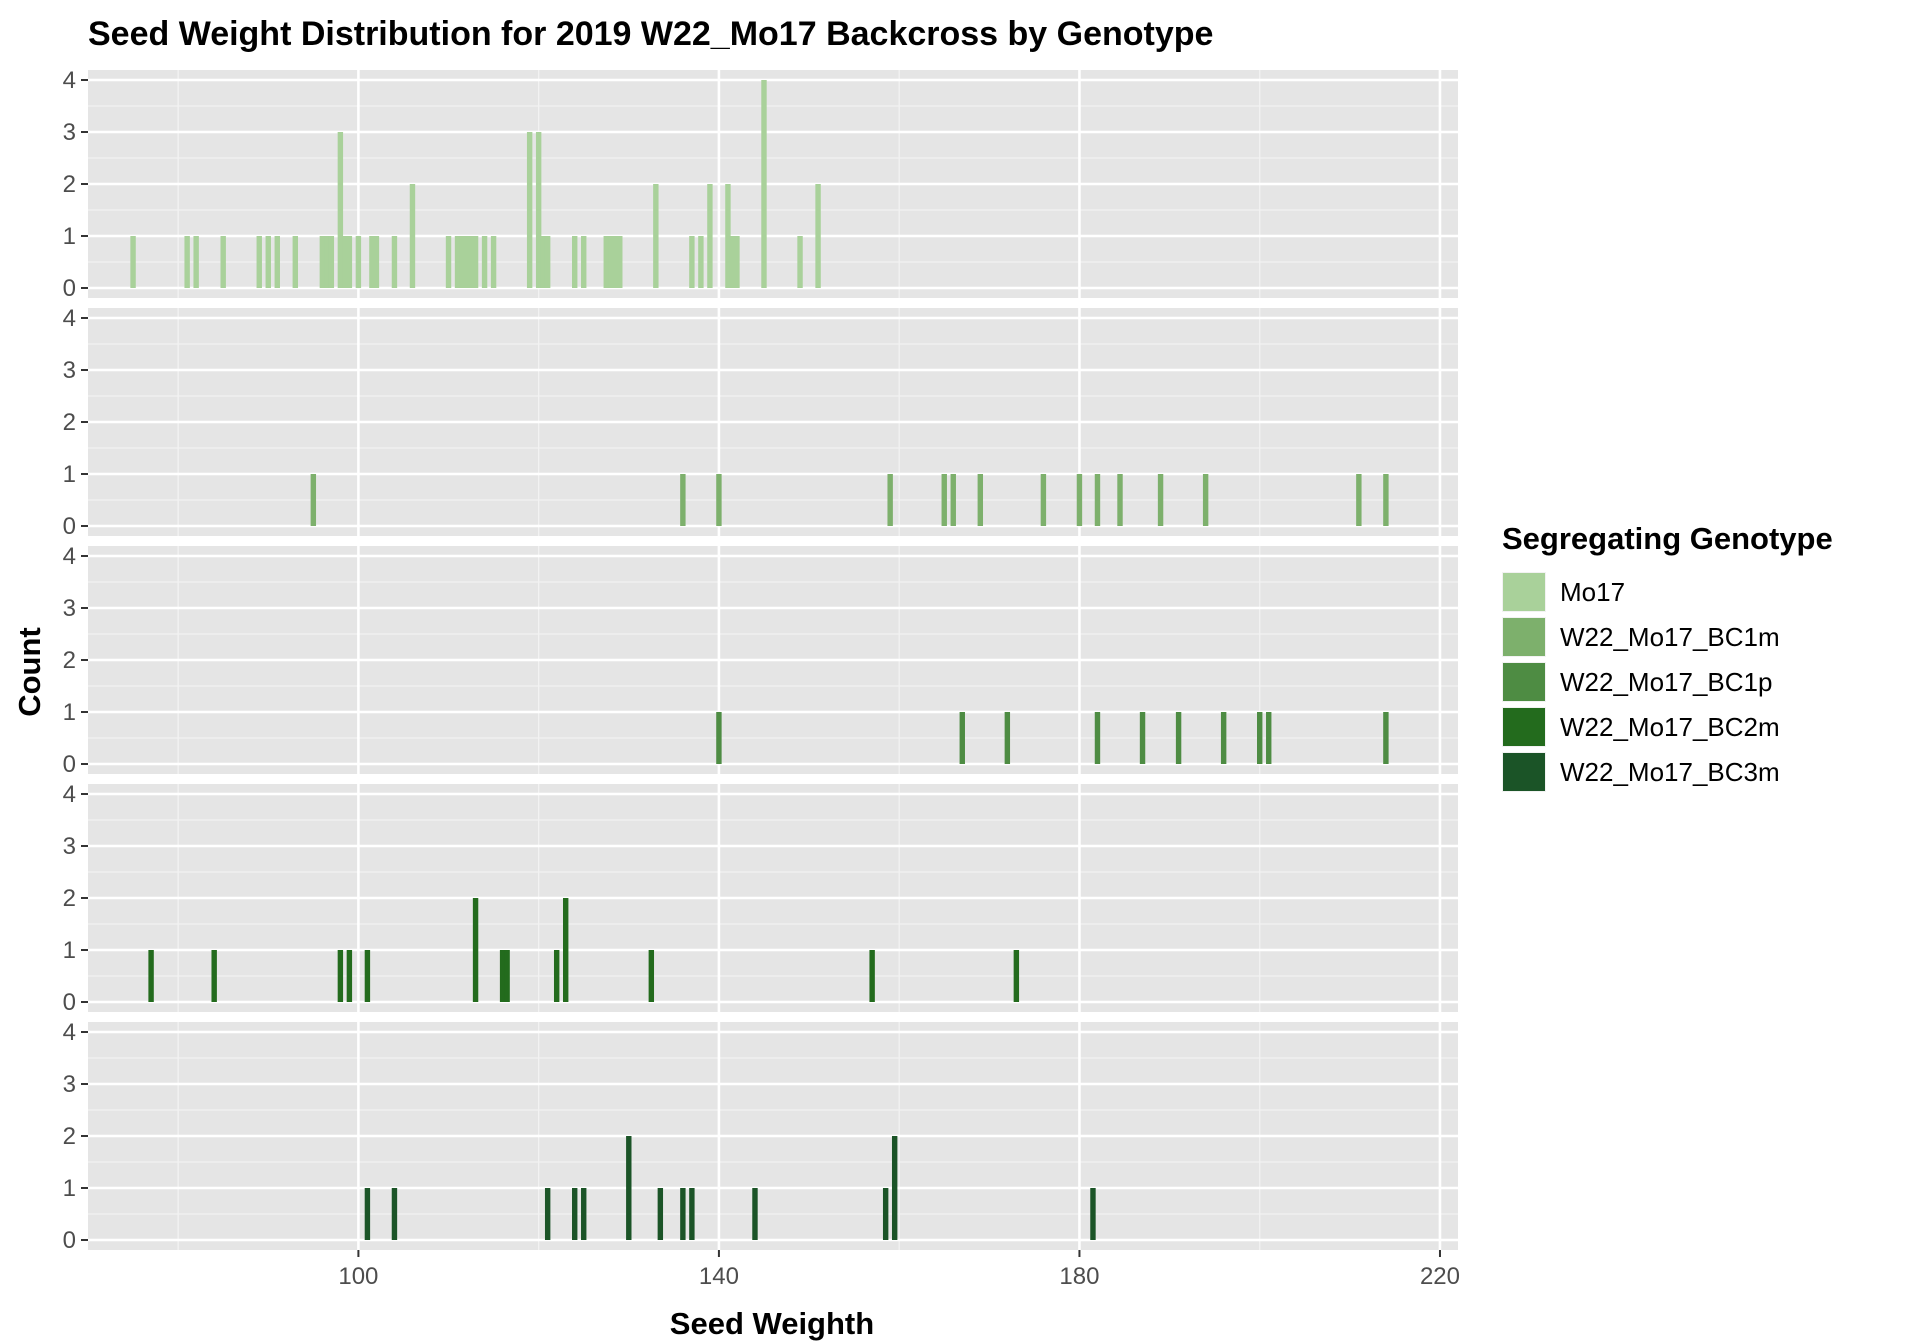  Describe the element at coordinates (1079, 1276) in the screenshot. I see `x-tick-label: 180` at that location.